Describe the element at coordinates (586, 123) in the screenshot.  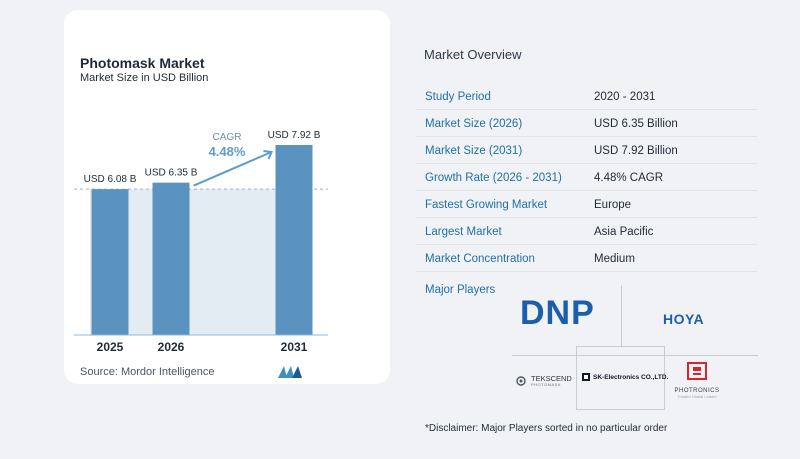
I see `overview-row: Market Size (2026) USD 6.35 Billion` at that location.